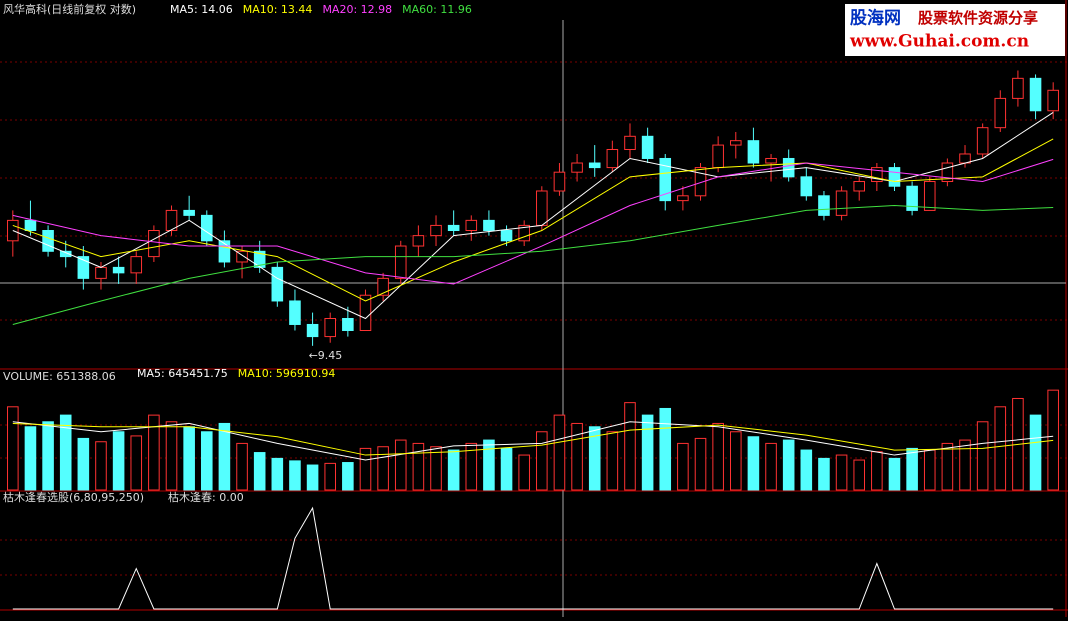  I want to click on annotation: ←9.45, so click(326, 355).